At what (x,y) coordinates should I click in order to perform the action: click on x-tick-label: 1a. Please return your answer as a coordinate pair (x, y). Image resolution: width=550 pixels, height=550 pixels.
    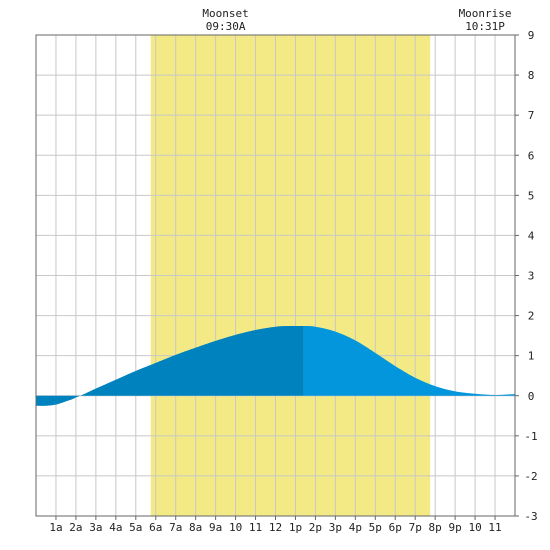
    Looking at the image, I should click on (55, 527).